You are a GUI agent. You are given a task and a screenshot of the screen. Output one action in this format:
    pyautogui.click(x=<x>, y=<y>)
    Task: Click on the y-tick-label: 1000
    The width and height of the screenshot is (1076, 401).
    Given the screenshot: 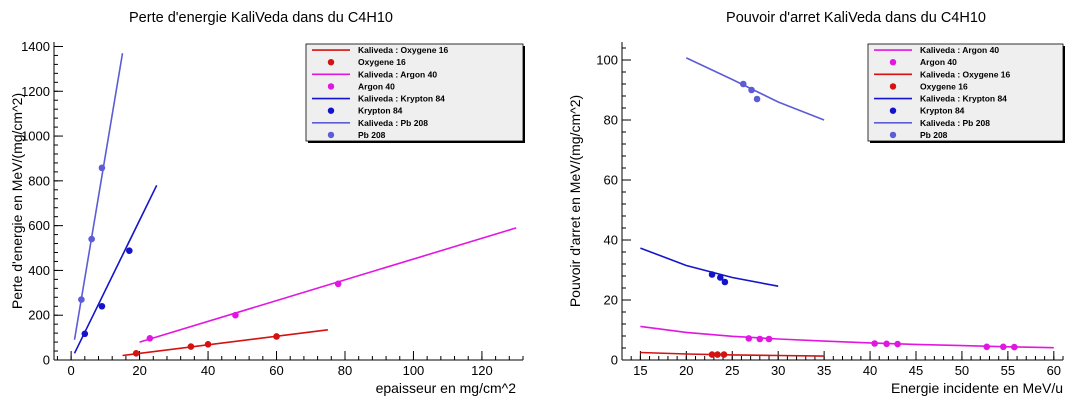 What is the action you would take?
    pyautogui.click(x=35, y=136)
    